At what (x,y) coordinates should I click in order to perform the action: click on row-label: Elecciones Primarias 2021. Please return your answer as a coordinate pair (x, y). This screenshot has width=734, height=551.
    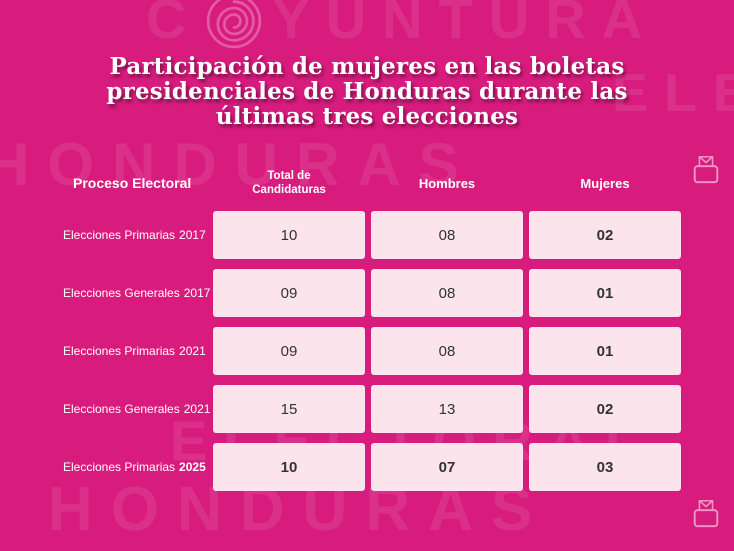
    Looking at the image, I should click on (135, 351).